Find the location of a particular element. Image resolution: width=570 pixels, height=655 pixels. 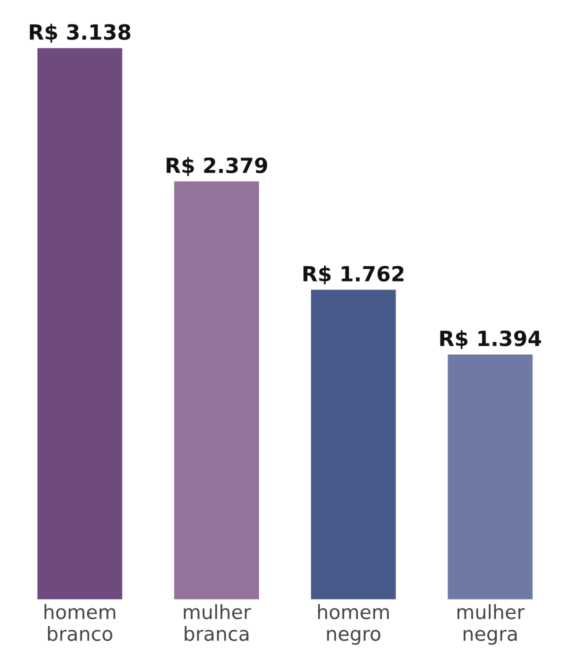

data-label: R$ 2.379 is located at coordinates (217, 166).